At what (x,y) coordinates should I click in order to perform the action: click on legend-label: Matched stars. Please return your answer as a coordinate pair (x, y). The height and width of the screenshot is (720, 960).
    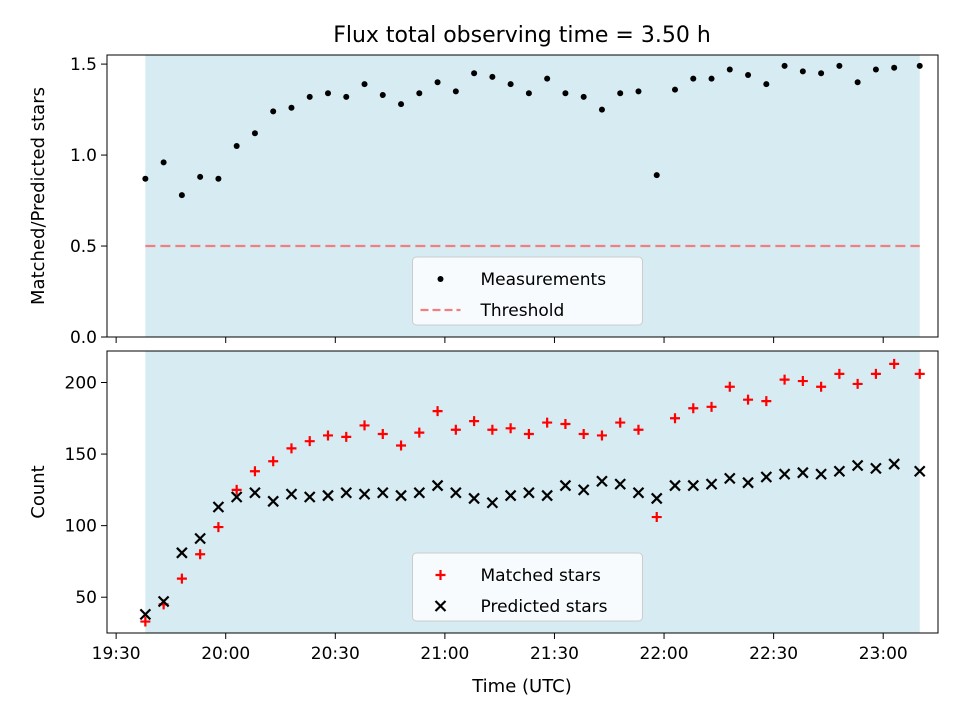
    Looking at the image, I should click on (541, 576).